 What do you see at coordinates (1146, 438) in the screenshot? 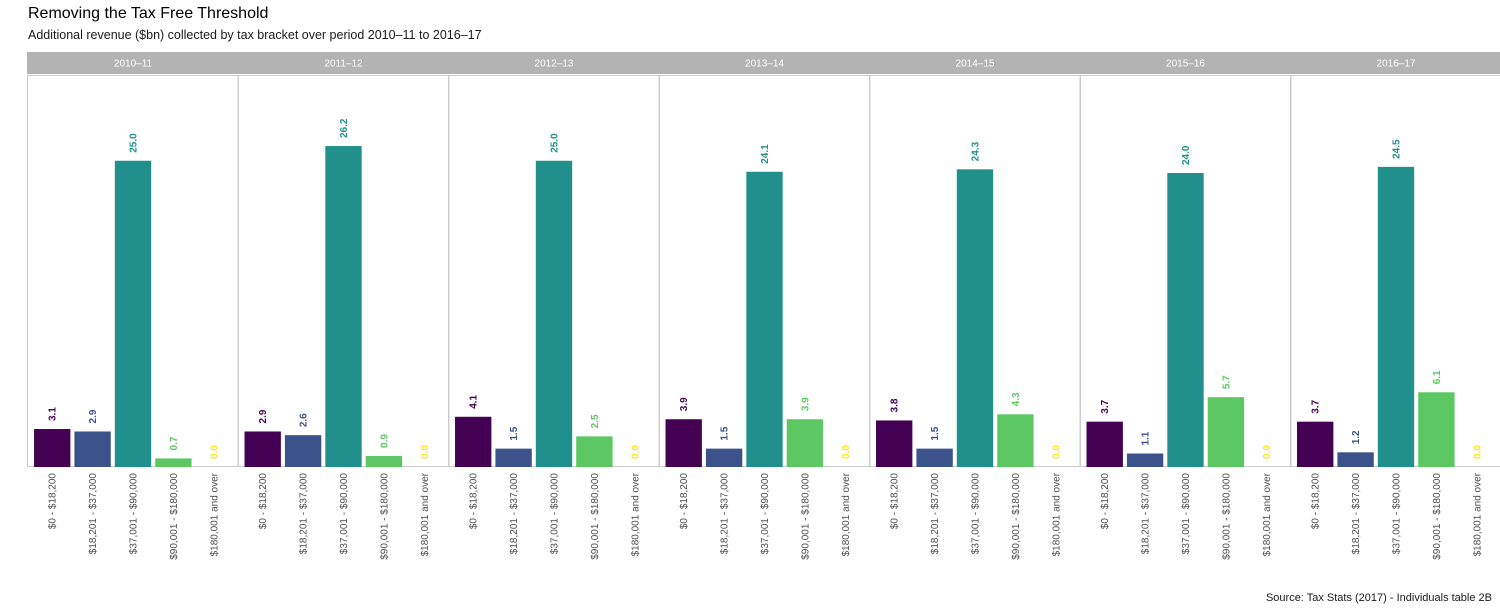
I see `data-label: 1.1` at bounding box center [1146, 438].